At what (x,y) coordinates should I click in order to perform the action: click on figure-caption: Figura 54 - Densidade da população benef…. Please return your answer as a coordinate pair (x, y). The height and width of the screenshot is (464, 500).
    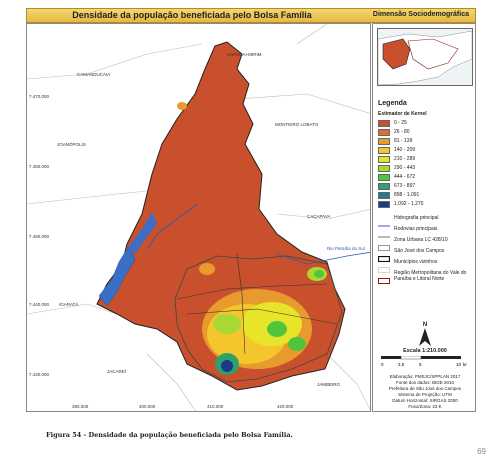
    Looking at the image, I should click on (169, 435).